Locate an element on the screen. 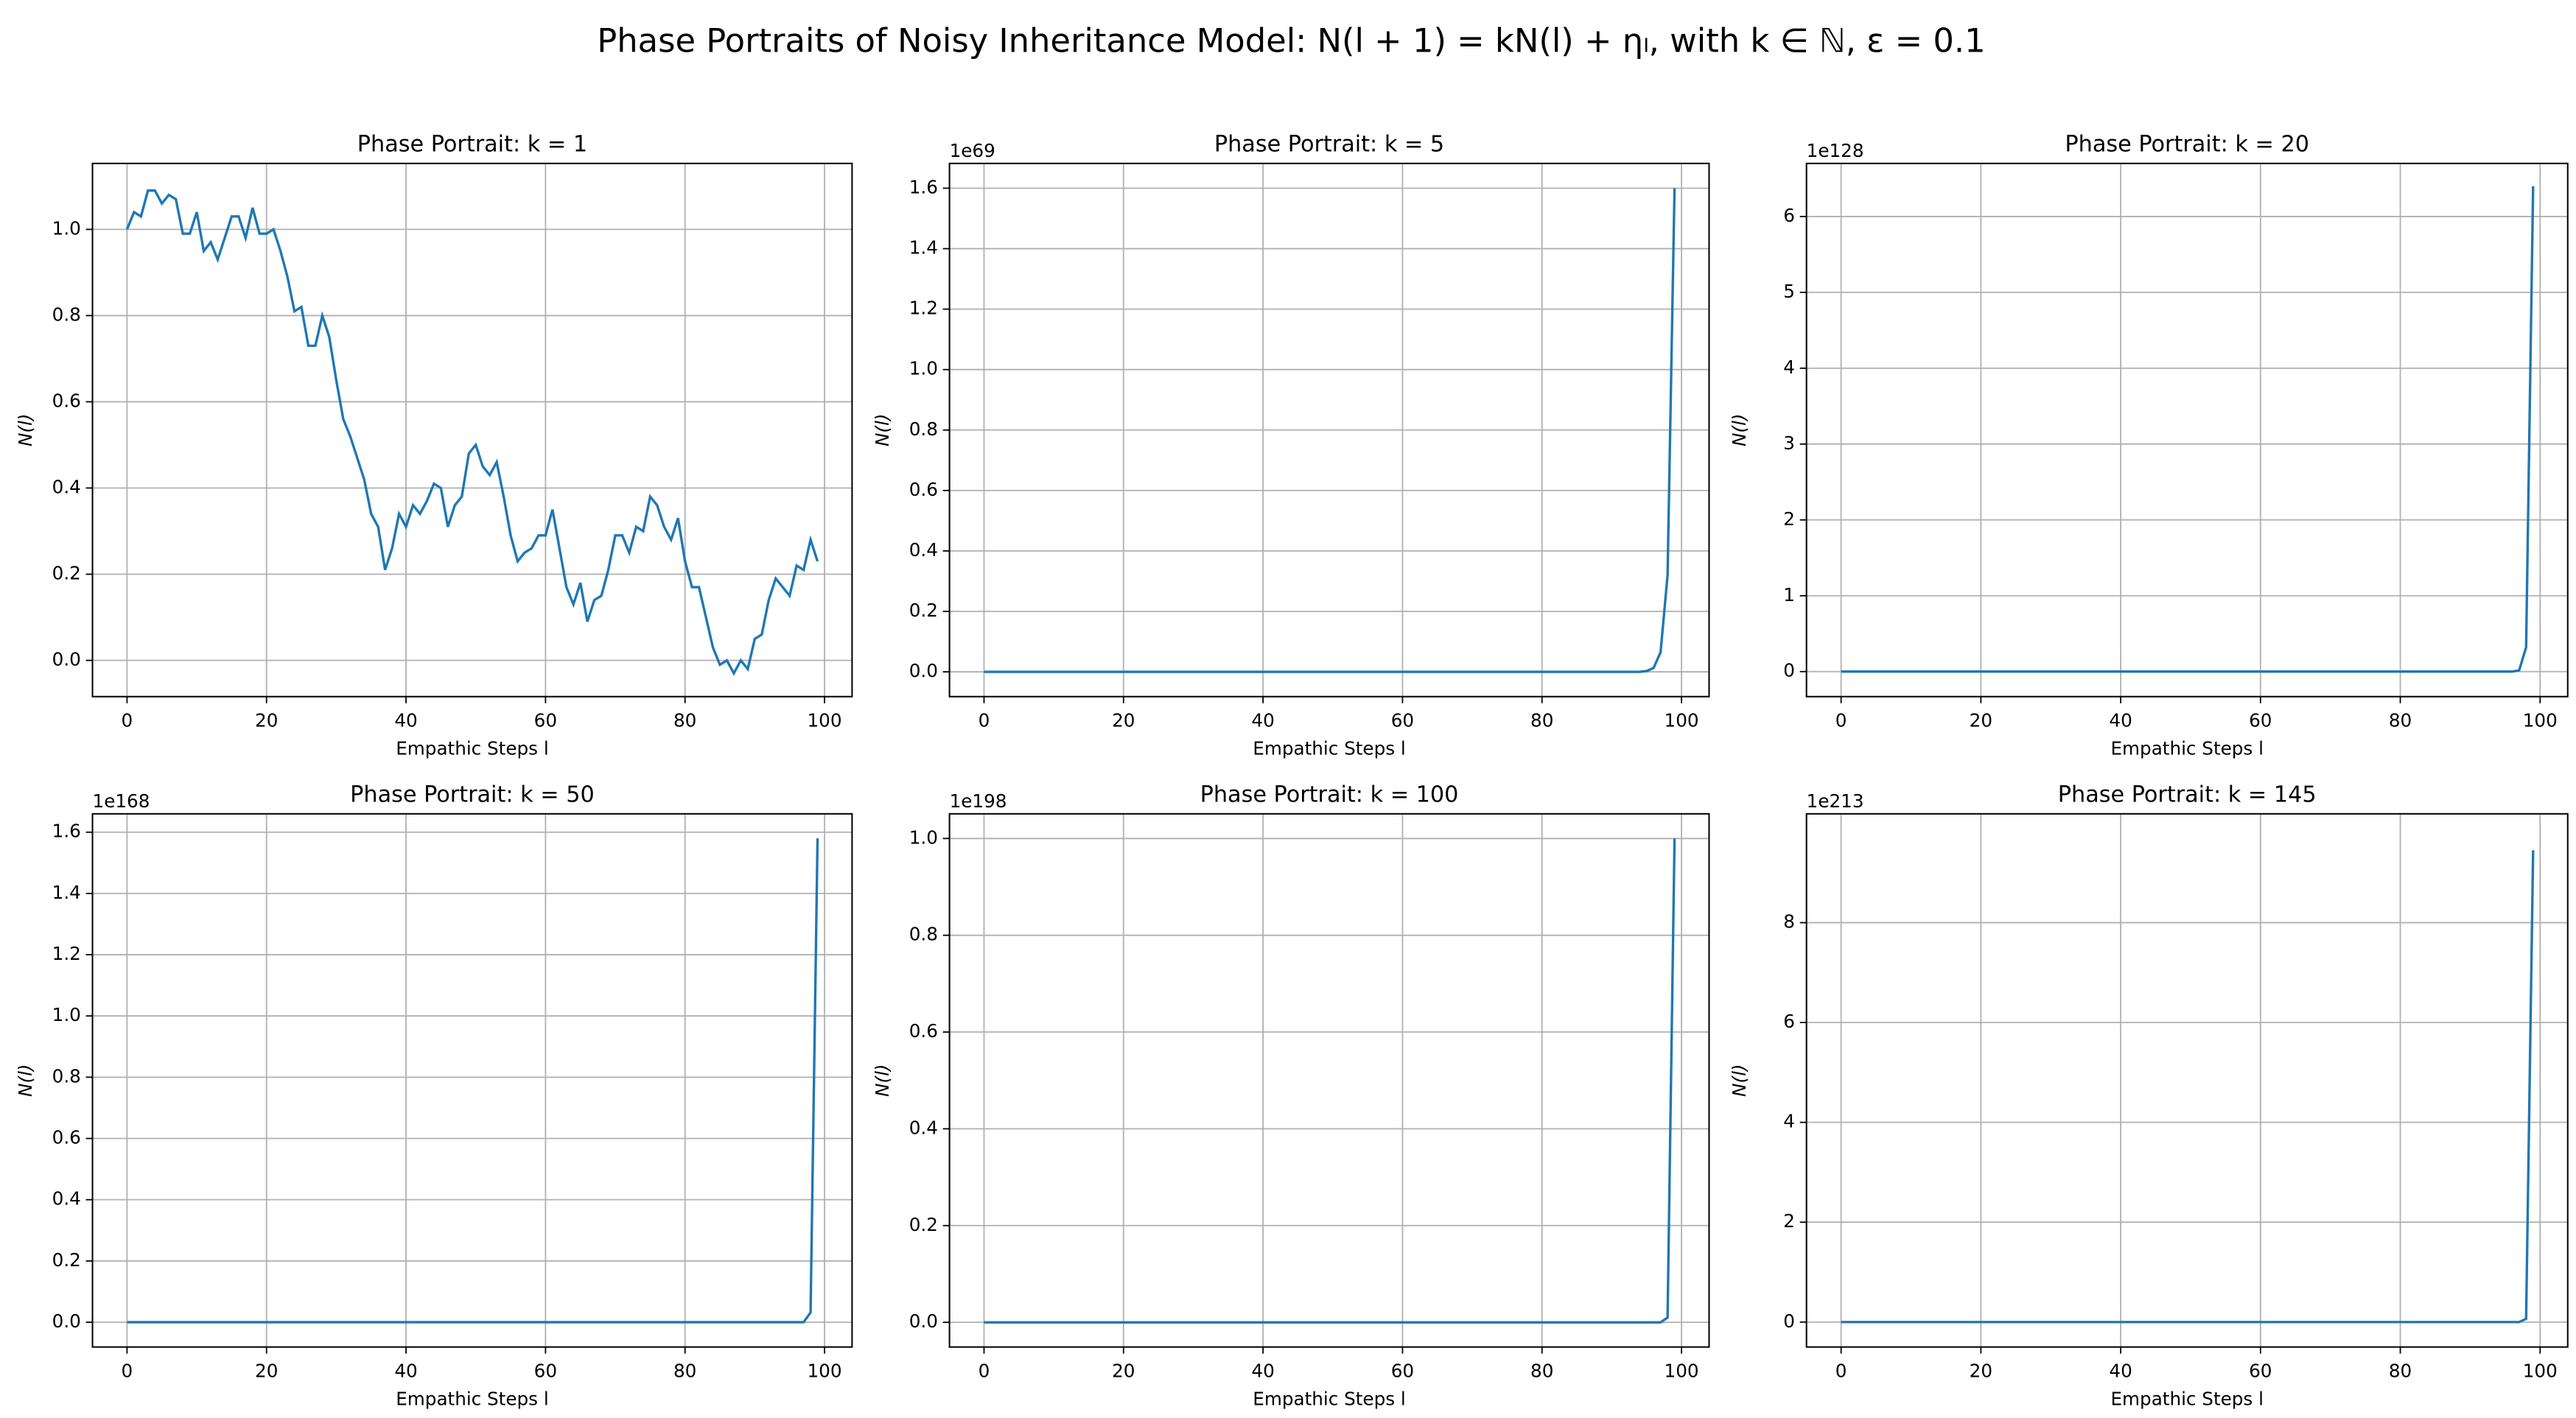 This screenshot has height=1418, width=2576. subplot-title: Phase Portrait: k = 20 is located at coordinates (2187, 145).